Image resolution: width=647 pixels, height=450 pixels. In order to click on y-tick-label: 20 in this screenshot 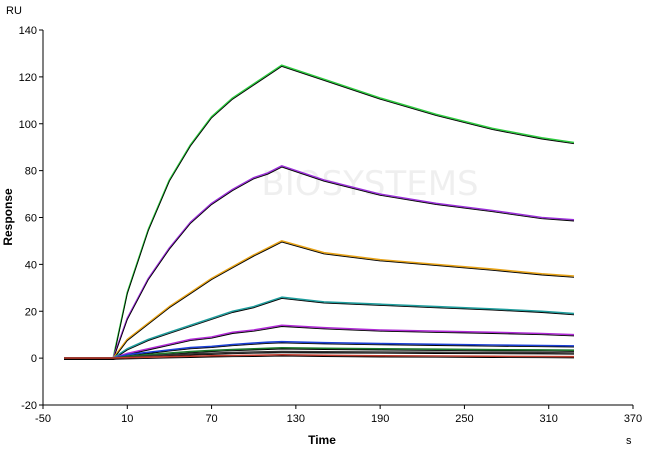, I will do `click(31, 312)`.